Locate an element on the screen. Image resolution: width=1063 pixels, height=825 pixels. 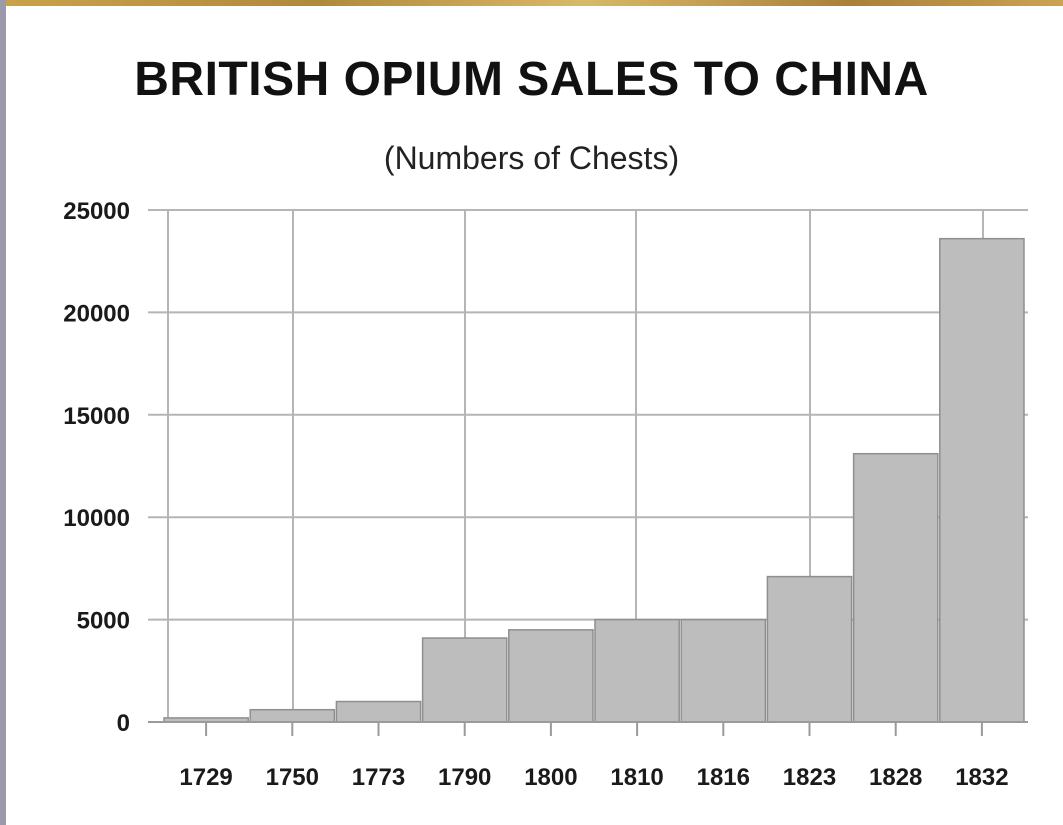
x-tick-label: 1816 is located at coordinates (723, 777).